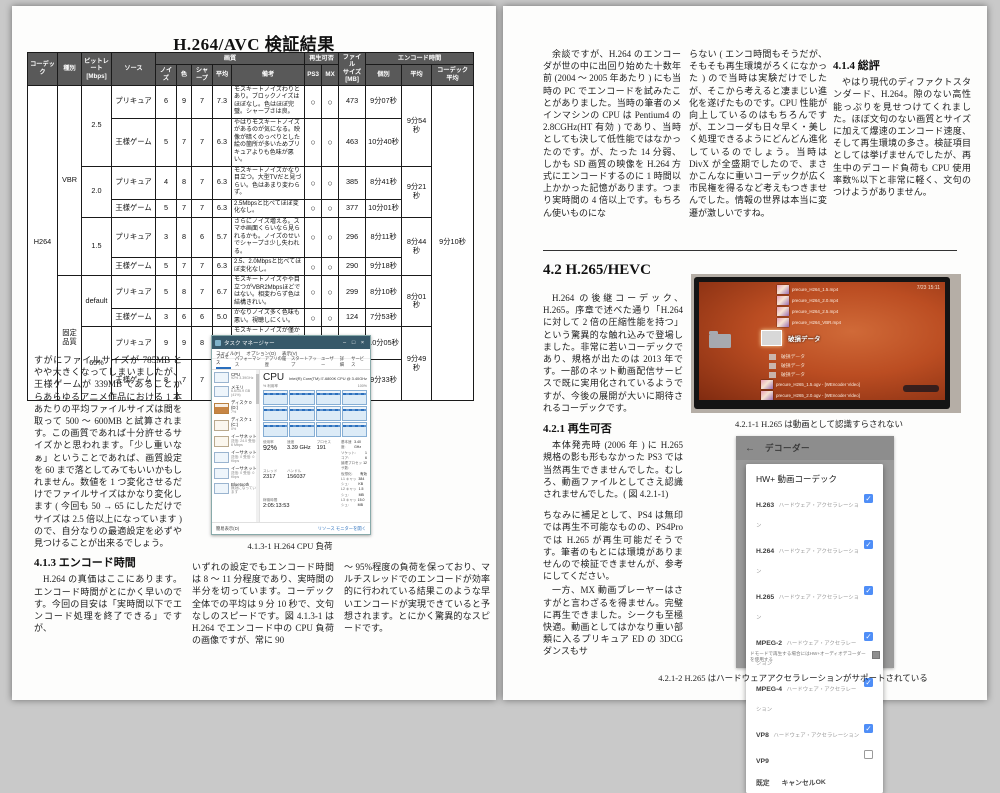 The width and height of the screenshot is (1000, 793). What do you see at coordinates (184, 237) in the screenshot?
I see `table-cell: 8` at bounding box center [184, 237].